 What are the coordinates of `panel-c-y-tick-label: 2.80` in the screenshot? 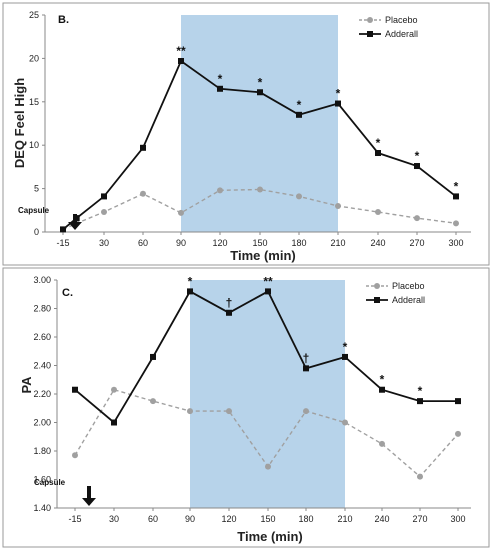 It's located at (42, 309).